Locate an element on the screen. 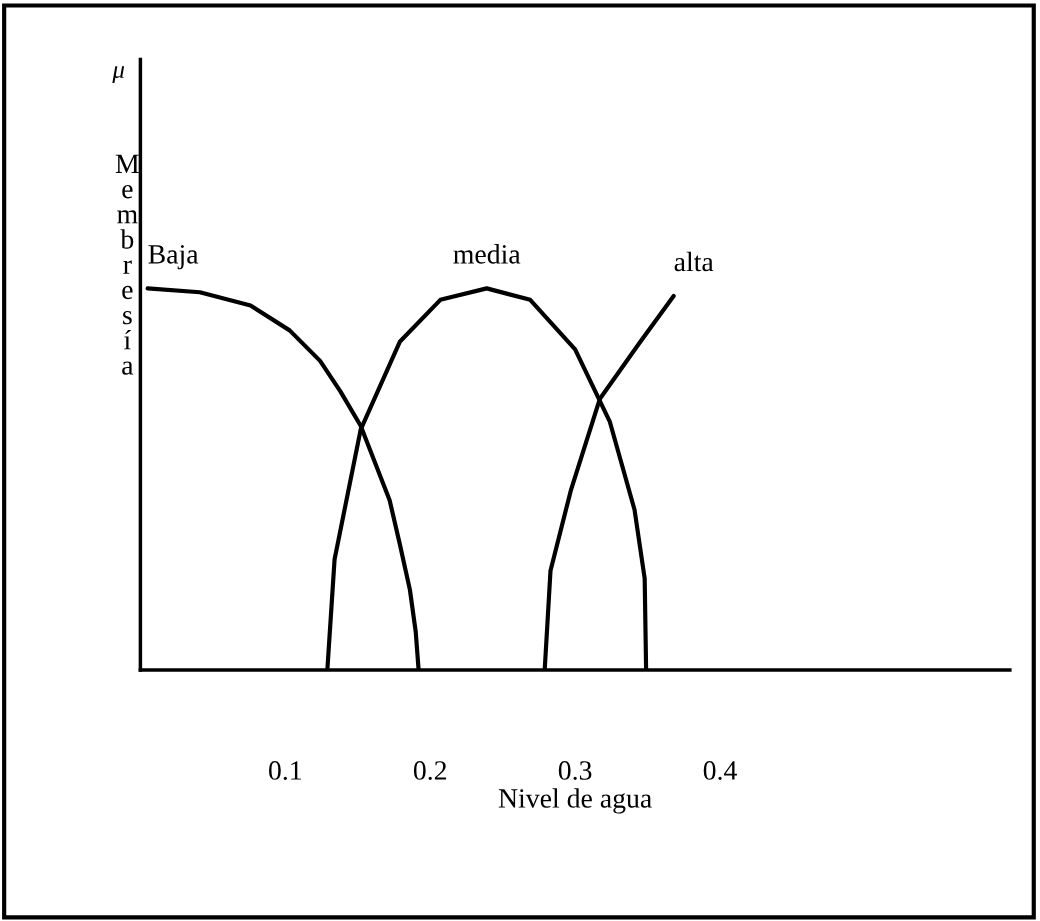 This screenshot has height=921, width=1040. x-axis-title: Nivel de agua is located at coordinates (575, 801).